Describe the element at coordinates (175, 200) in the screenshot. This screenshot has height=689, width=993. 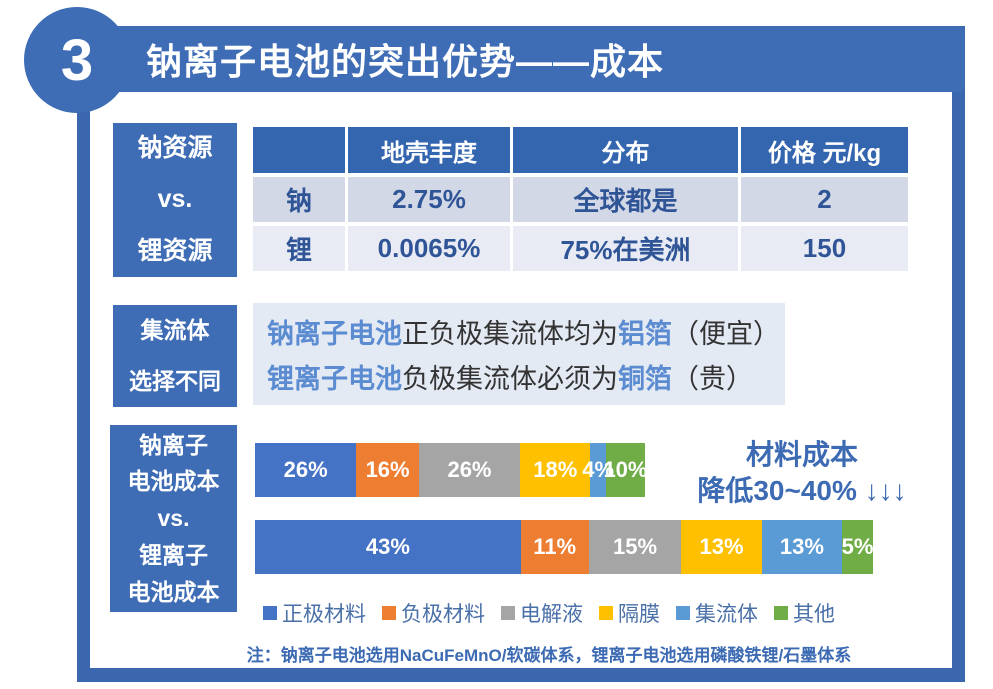
I see `sidebar-resources-label: 钠资源 vs. 锂资源` at that location.